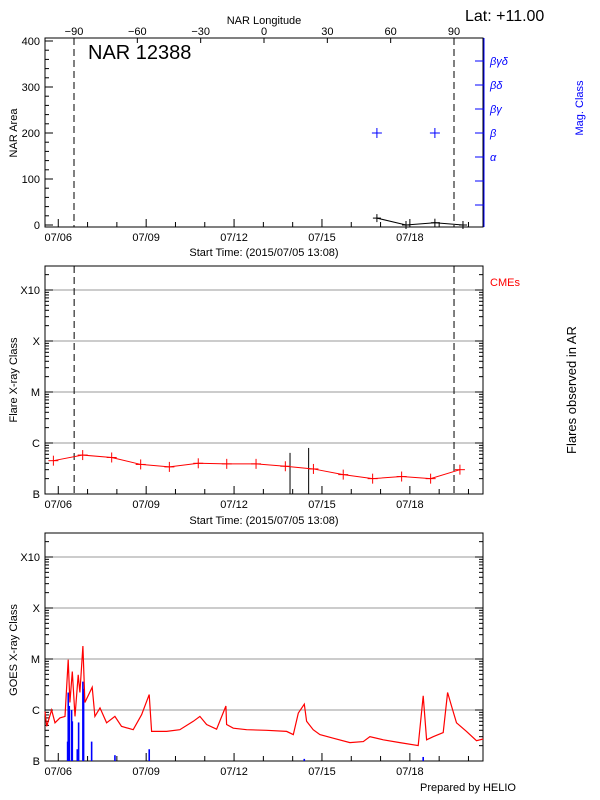 The height and width of the screenshot is (800, 600). Describe the element at coordinates (31, 134) in the screenshot. I see `panel1-y-tick-label: 200` at that location.